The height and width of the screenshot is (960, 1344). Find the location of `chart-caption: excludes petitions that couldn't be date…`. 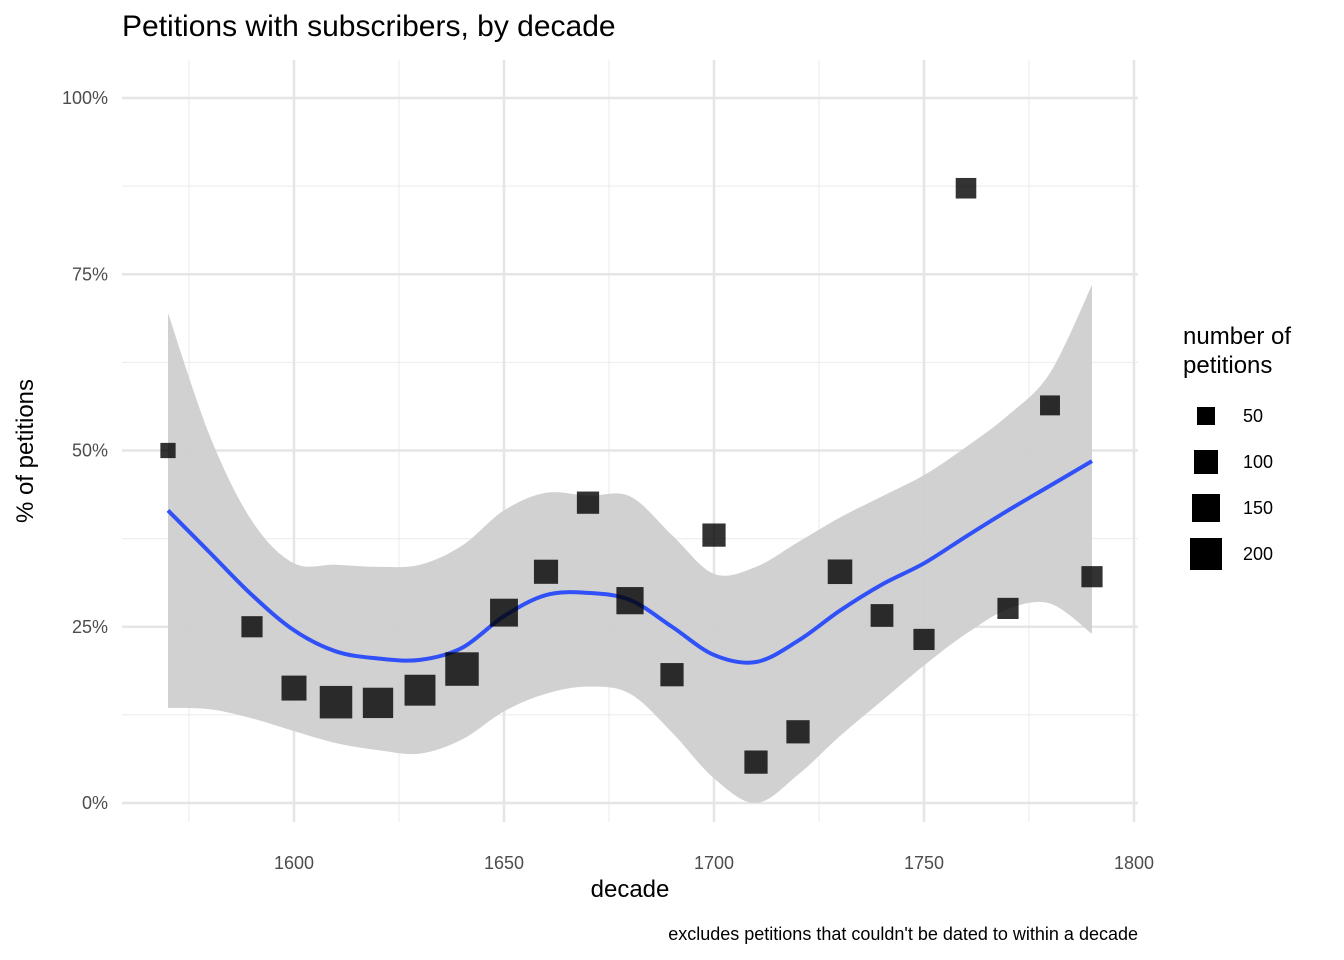

chart-caption: excludes petitions that couldn't be date… is located at coordinates (903, 934).